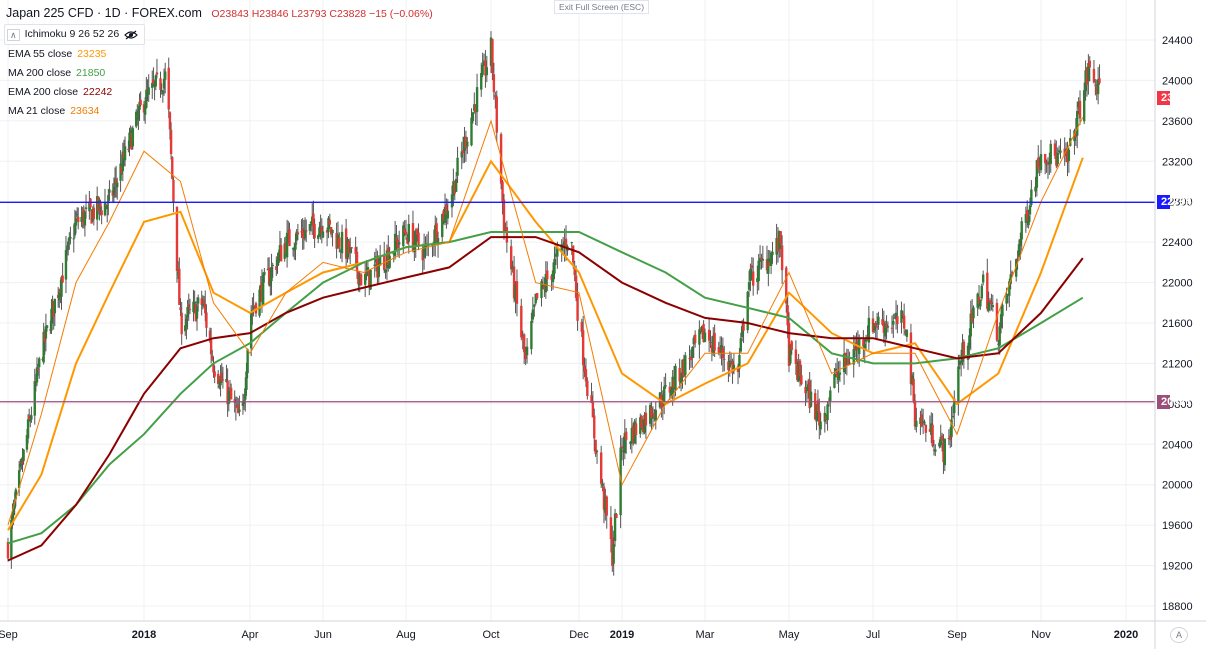  Describe the element at coordinates (323, 635) in the screenshot. I see `x-tick-label: Jun` at that location.